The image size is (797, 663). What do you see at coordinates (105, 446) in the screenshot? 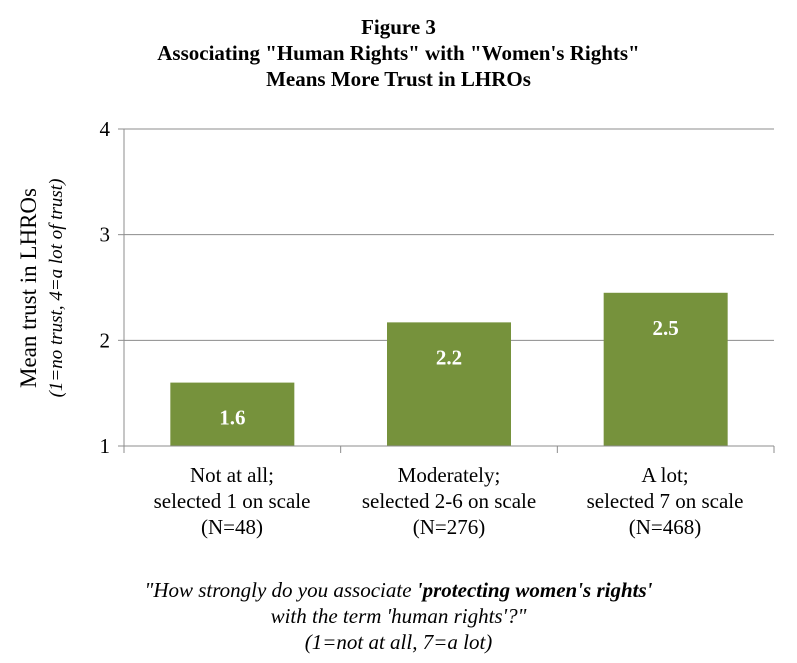
I see `y-tick-label: 1` at bounding box center [105, 446].